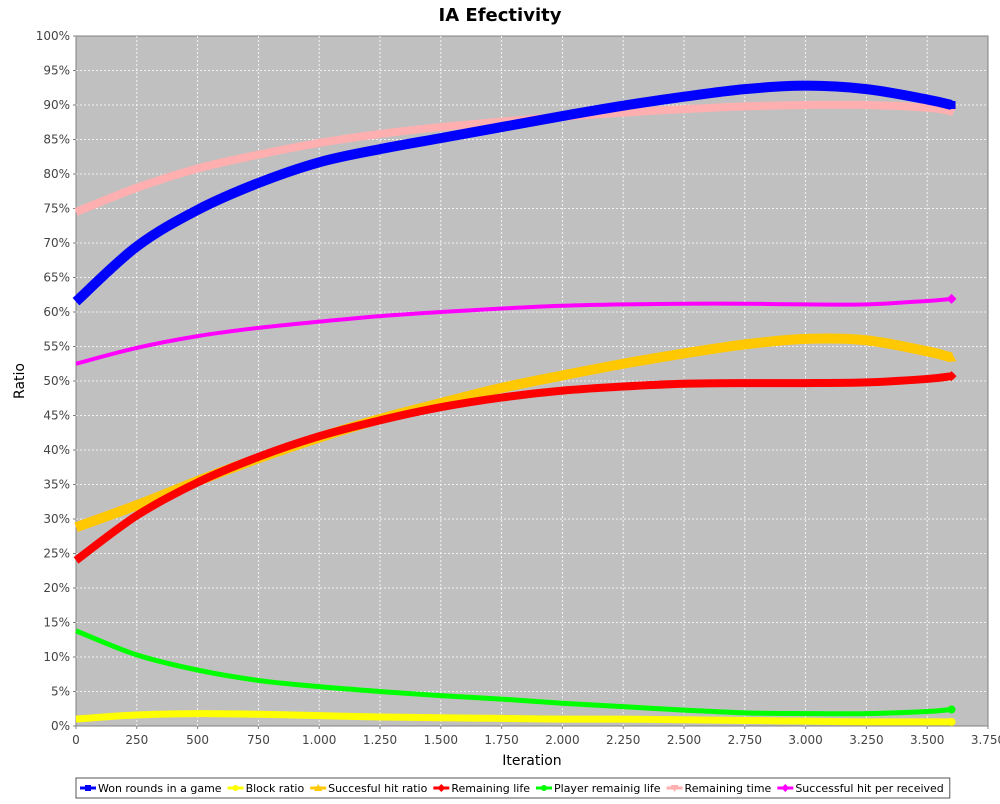  What do you see at coordinates (56, 381) in the screenshot?
I see `y-tick-label: 50%` at bounding box center [56, 381].